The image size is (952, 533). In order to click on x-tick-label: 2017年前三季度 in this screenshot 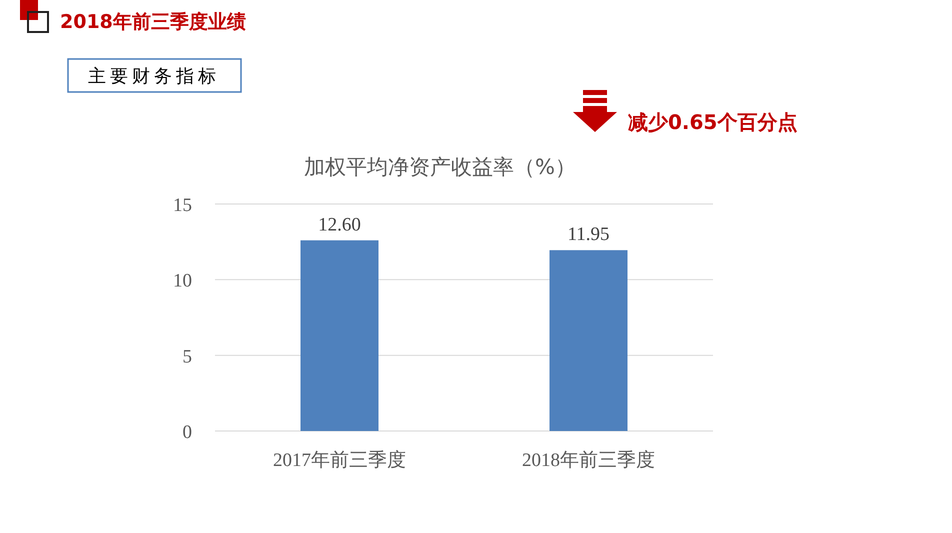, I will do `click(339, 460)`.